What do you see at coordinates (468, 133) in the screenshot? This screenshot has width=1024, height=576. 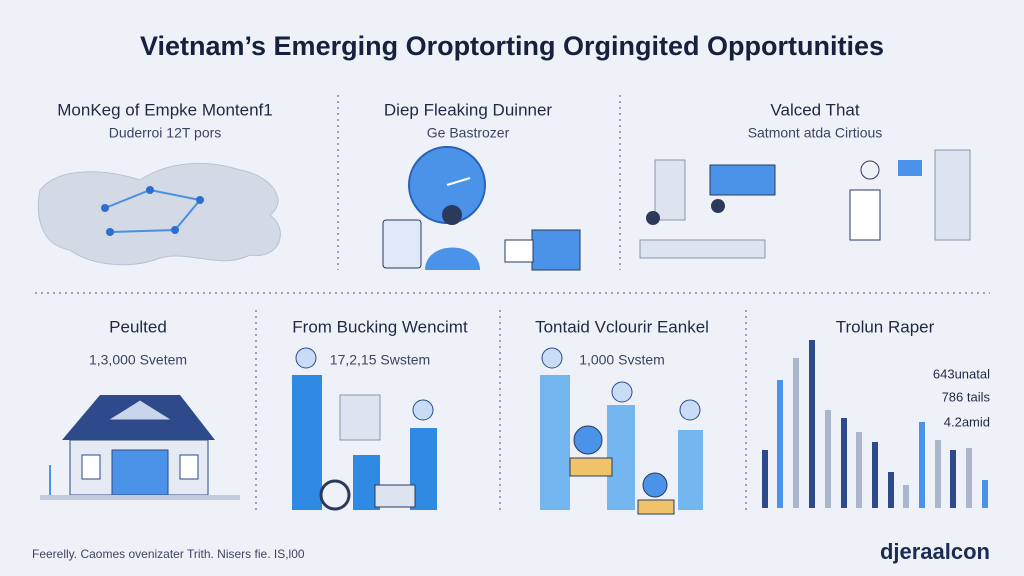 I see `panel-subheading: Ge Bastrozer` at bounding box center [468, 133].